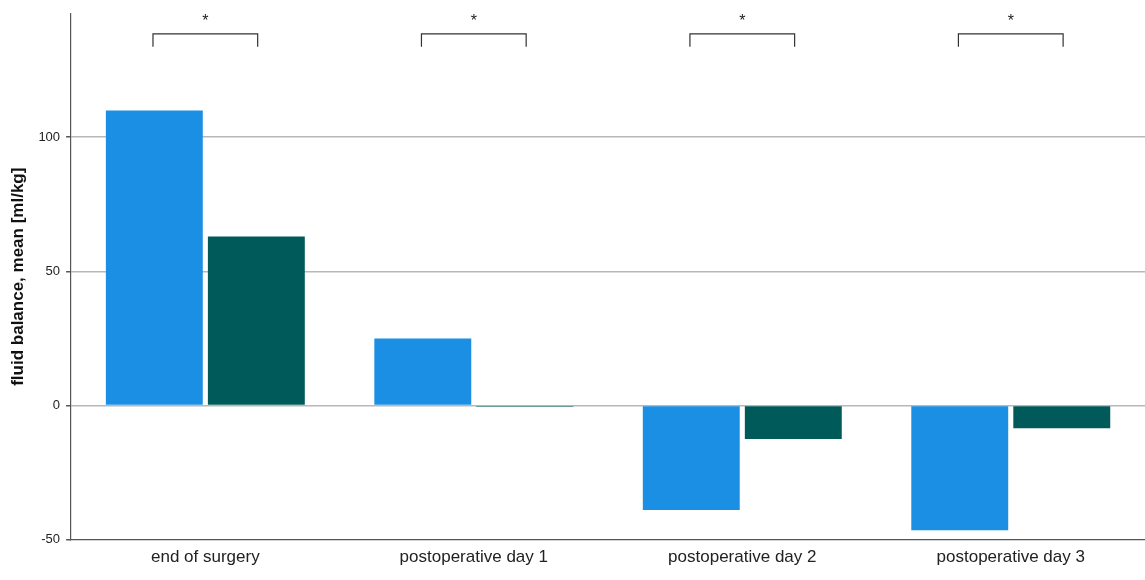 The height and width of the screenshot is (580, 1145). Describe the element at coordinates (51, 539) in the screenshot. I see `y-tick-label: -50` at that location.